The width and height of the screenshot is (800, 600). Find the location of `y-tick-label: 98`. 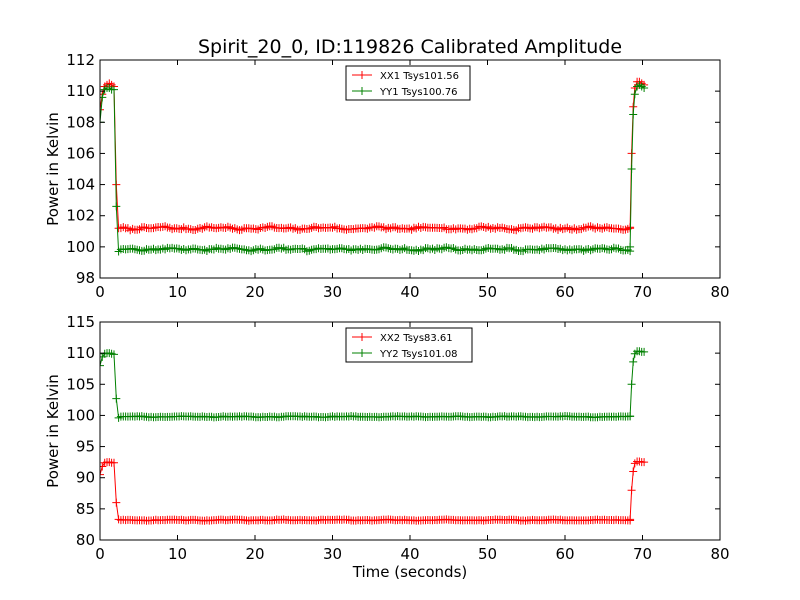

y-tick-label: 98 is located at coordinates (85, 278).